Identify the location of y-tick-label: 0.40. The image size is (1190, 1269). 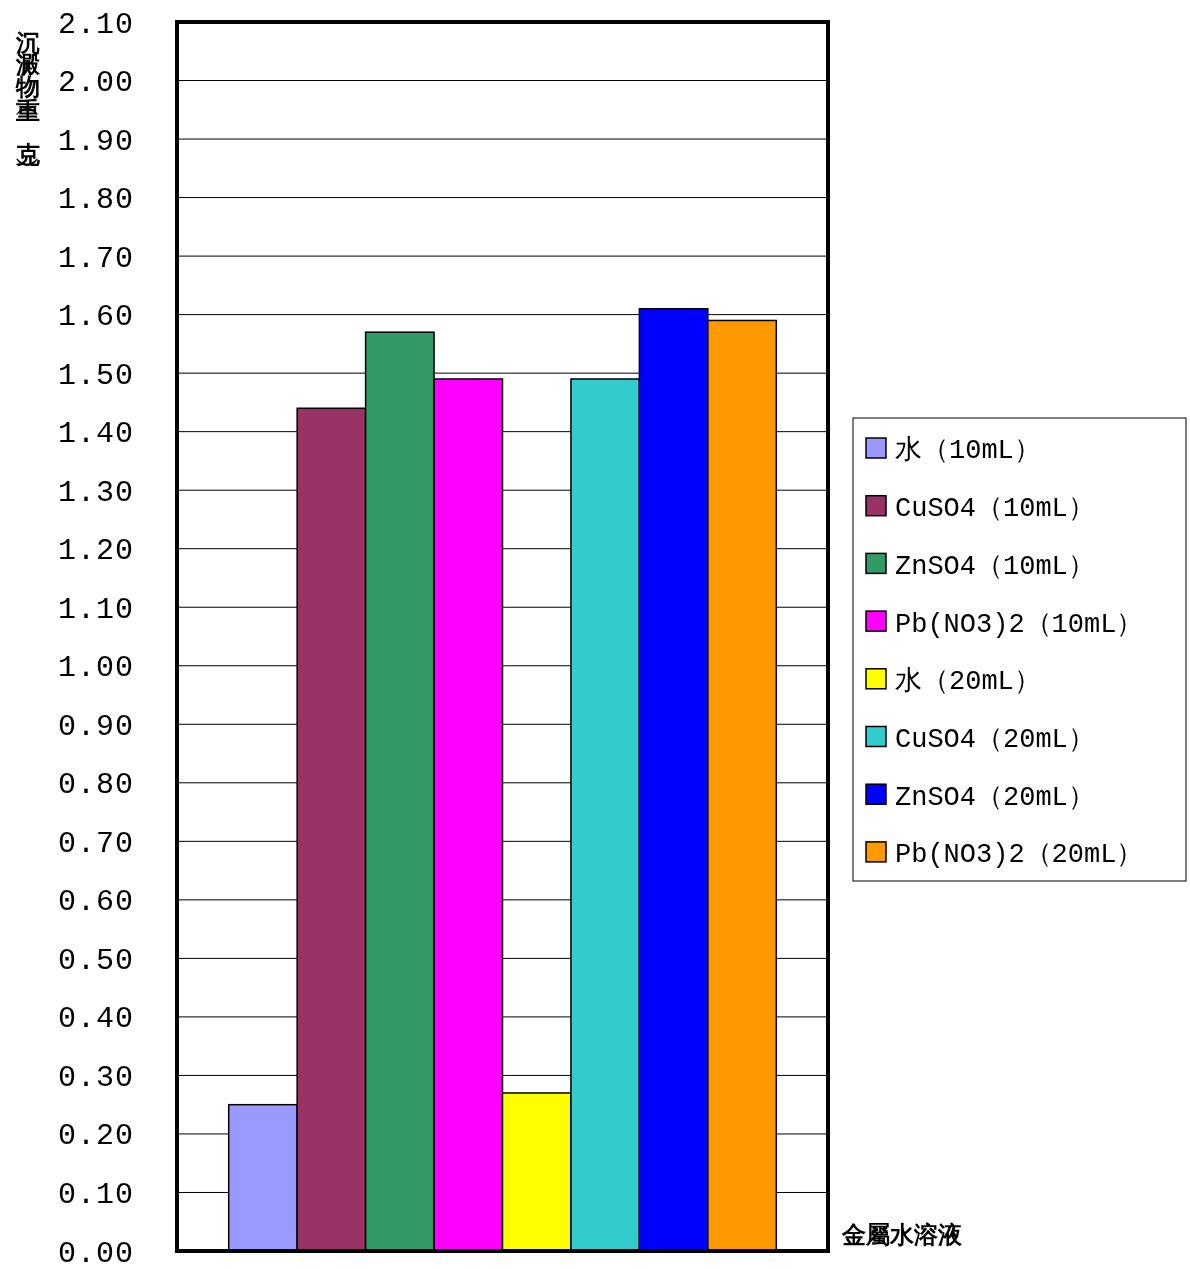
(96, 1019).